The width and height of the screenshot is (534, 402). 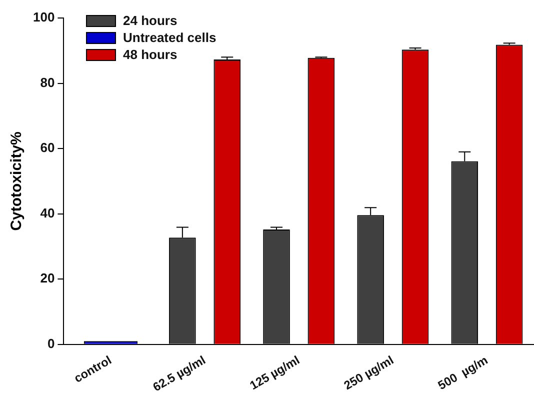 I want to click on legend-label: 24 hours, so click(x=150, y=20).